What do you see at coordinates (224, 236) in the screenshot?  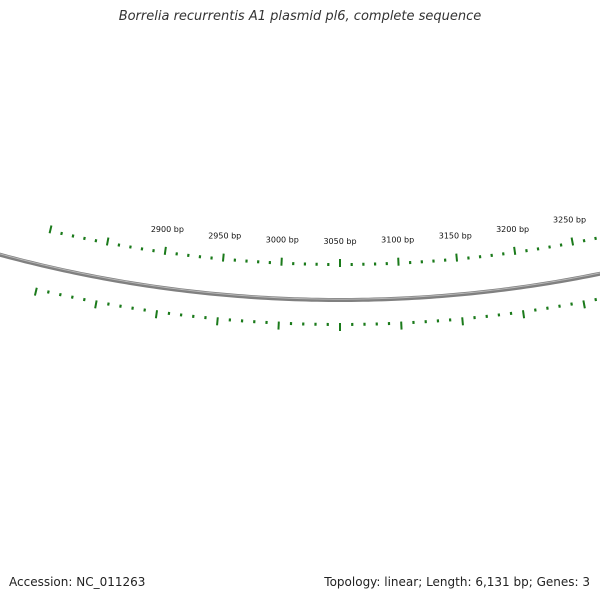 I see `tick-label: 2950 bp` at bounding box center [224, 236].